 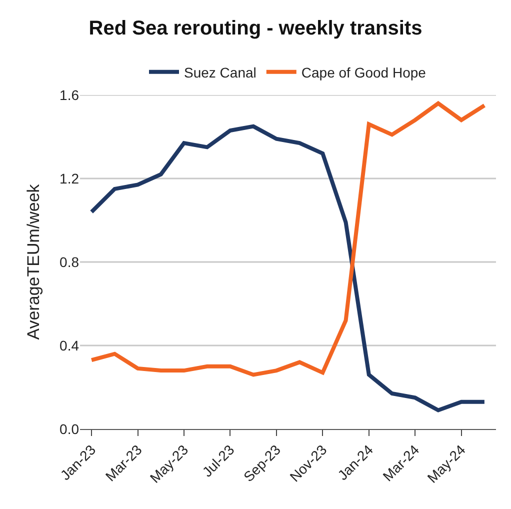 I want to click on y-tick-label: 0.4, so click(x=70, y=345).